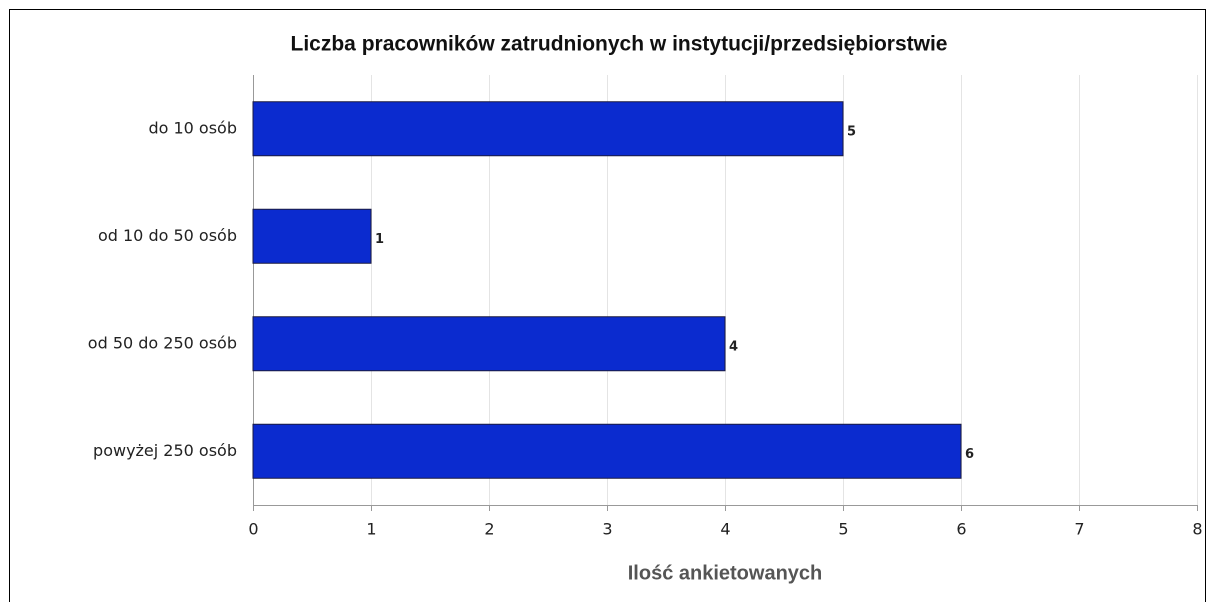  I want to click on x-tick-label: 5, so click(843, 529).